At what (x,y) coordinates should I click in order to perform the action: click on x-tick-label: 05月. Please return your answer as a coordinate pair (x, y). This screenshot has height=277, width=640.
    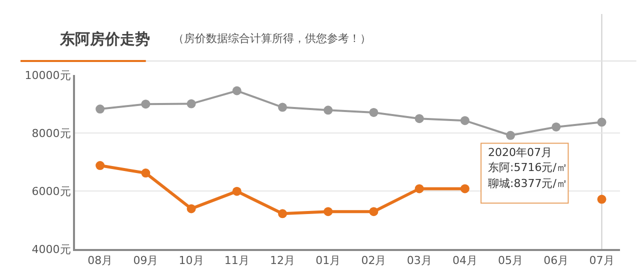
    Looking at the image, I should click on (511, 261).